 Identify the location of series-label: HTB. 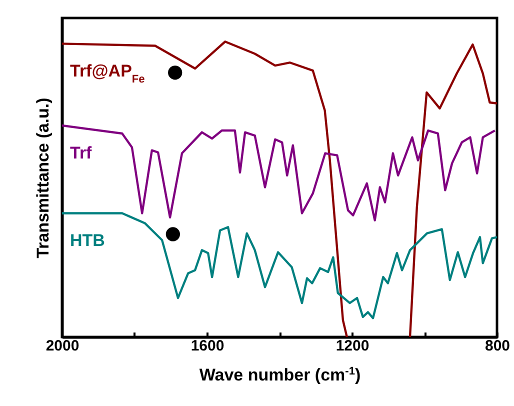
(87, 240).